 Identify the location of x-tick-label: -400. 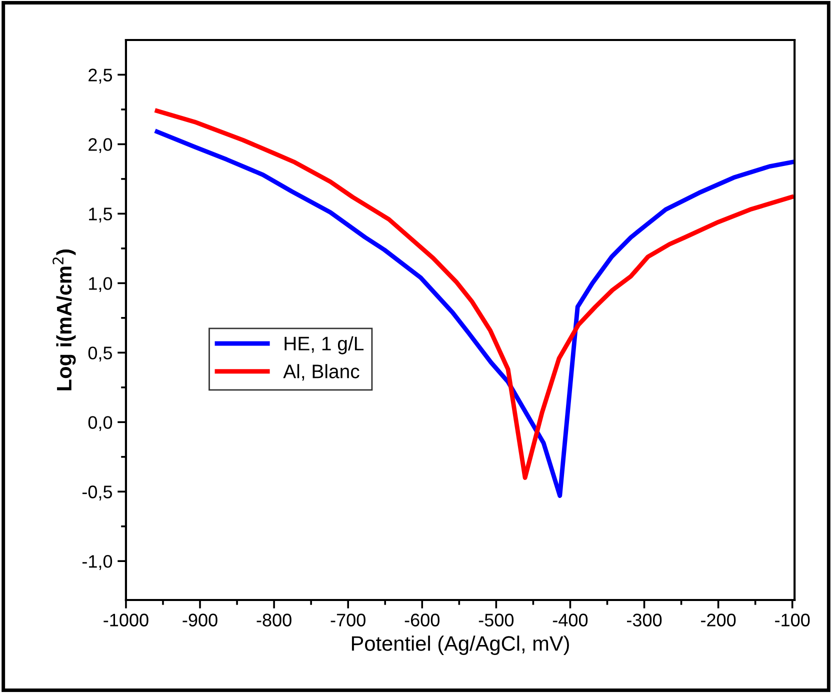
(570, 620).